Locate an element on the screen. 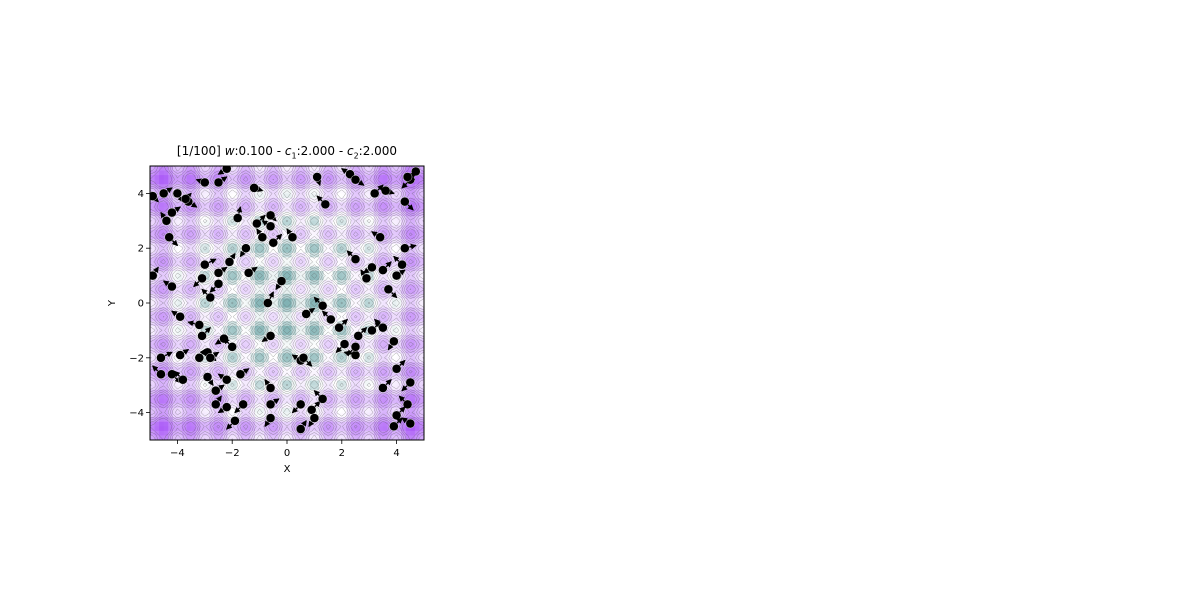 The width and height of the screenshot is (1200, 600). particle-point is located at coordinates (322, 399).